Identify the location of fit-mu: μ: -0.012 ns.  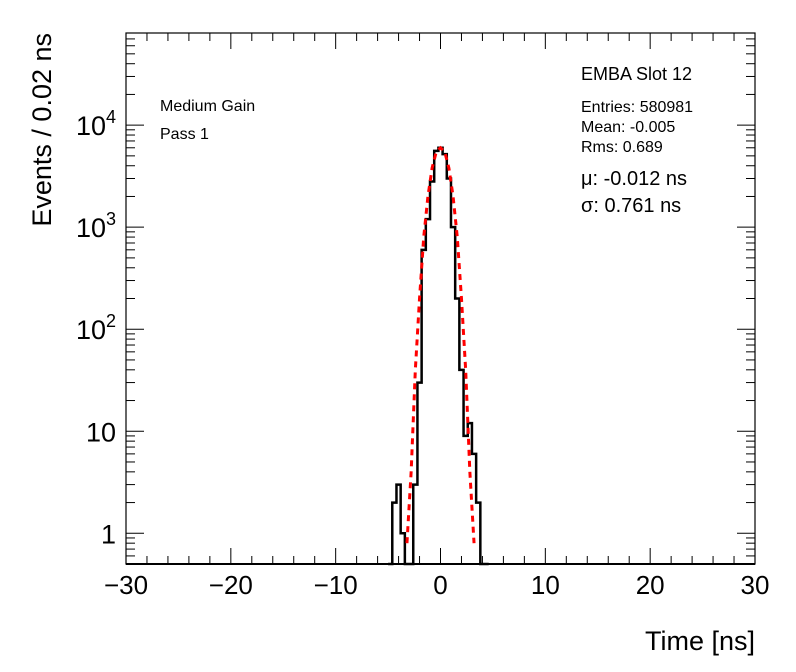
(634, 179).